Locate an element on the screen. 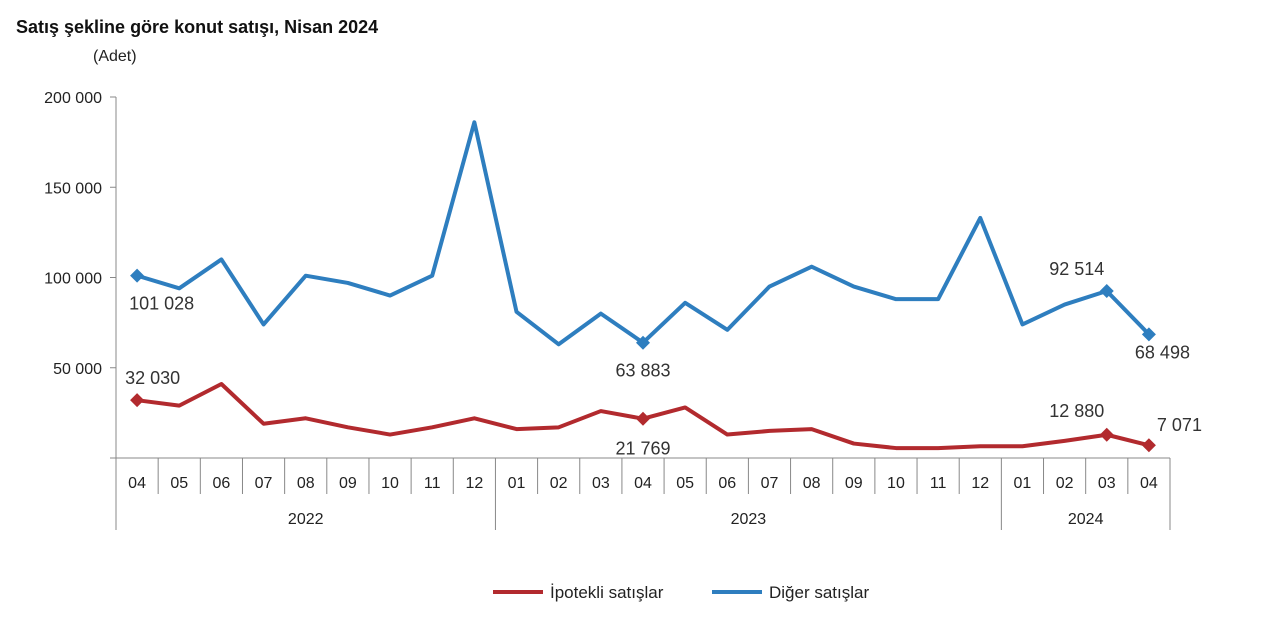 The height and width of the screenshot is (641, 1280). data-label: 101 028 is located at coordinates (161, 304).